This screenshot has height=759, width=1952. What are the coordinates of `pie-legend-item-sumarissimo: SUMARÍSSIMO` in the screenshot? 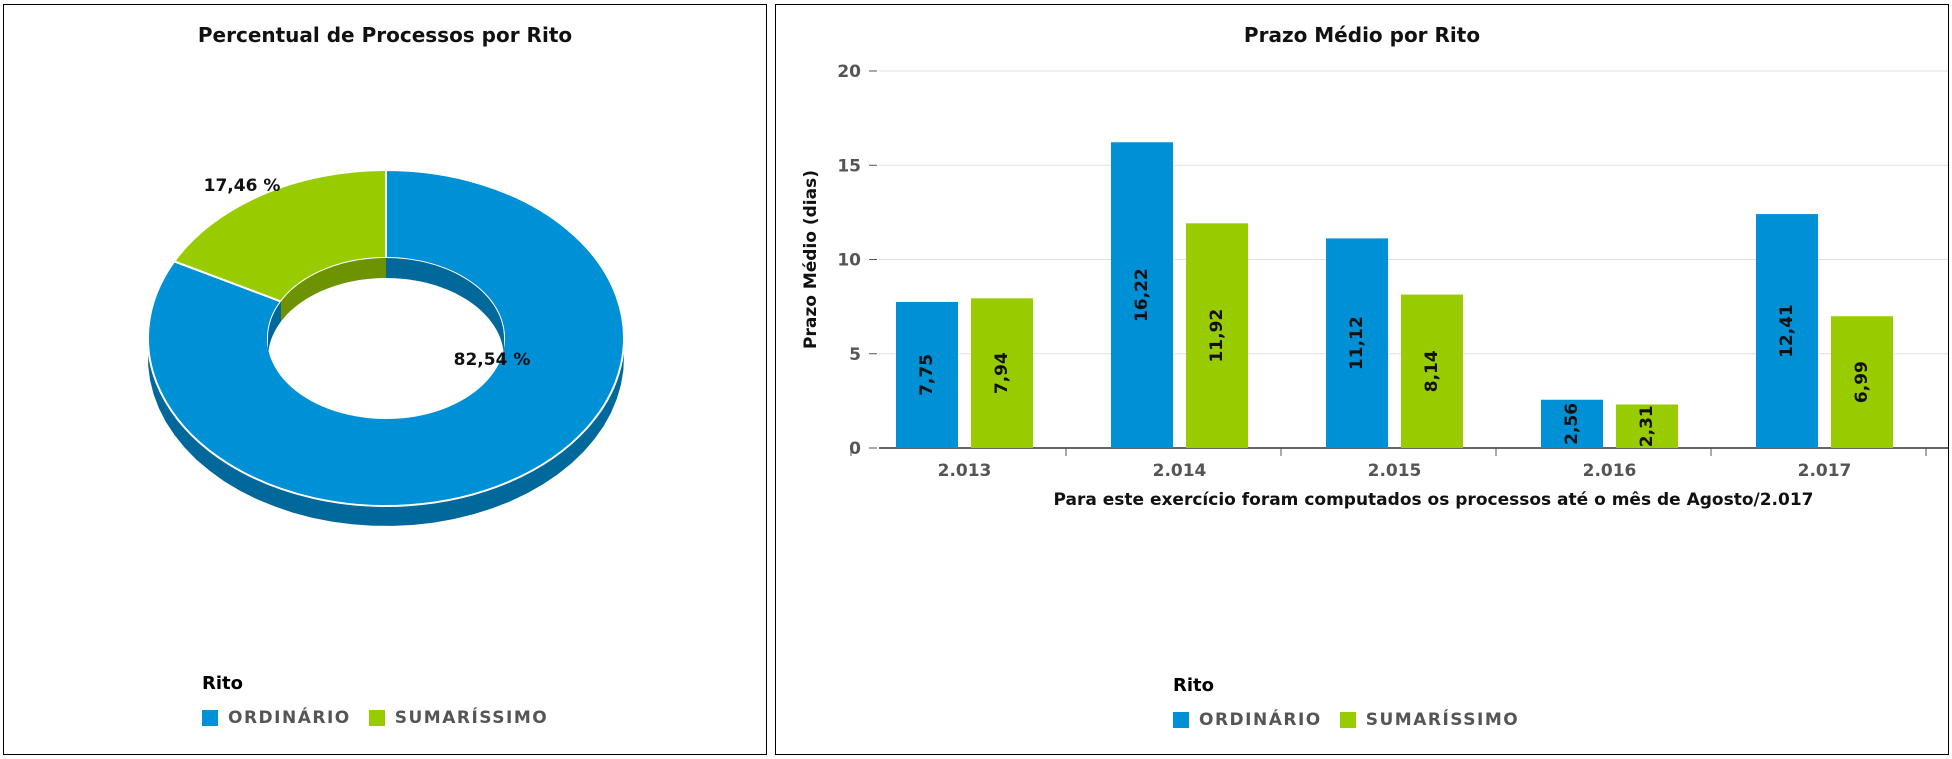 It's located at (458, 718).